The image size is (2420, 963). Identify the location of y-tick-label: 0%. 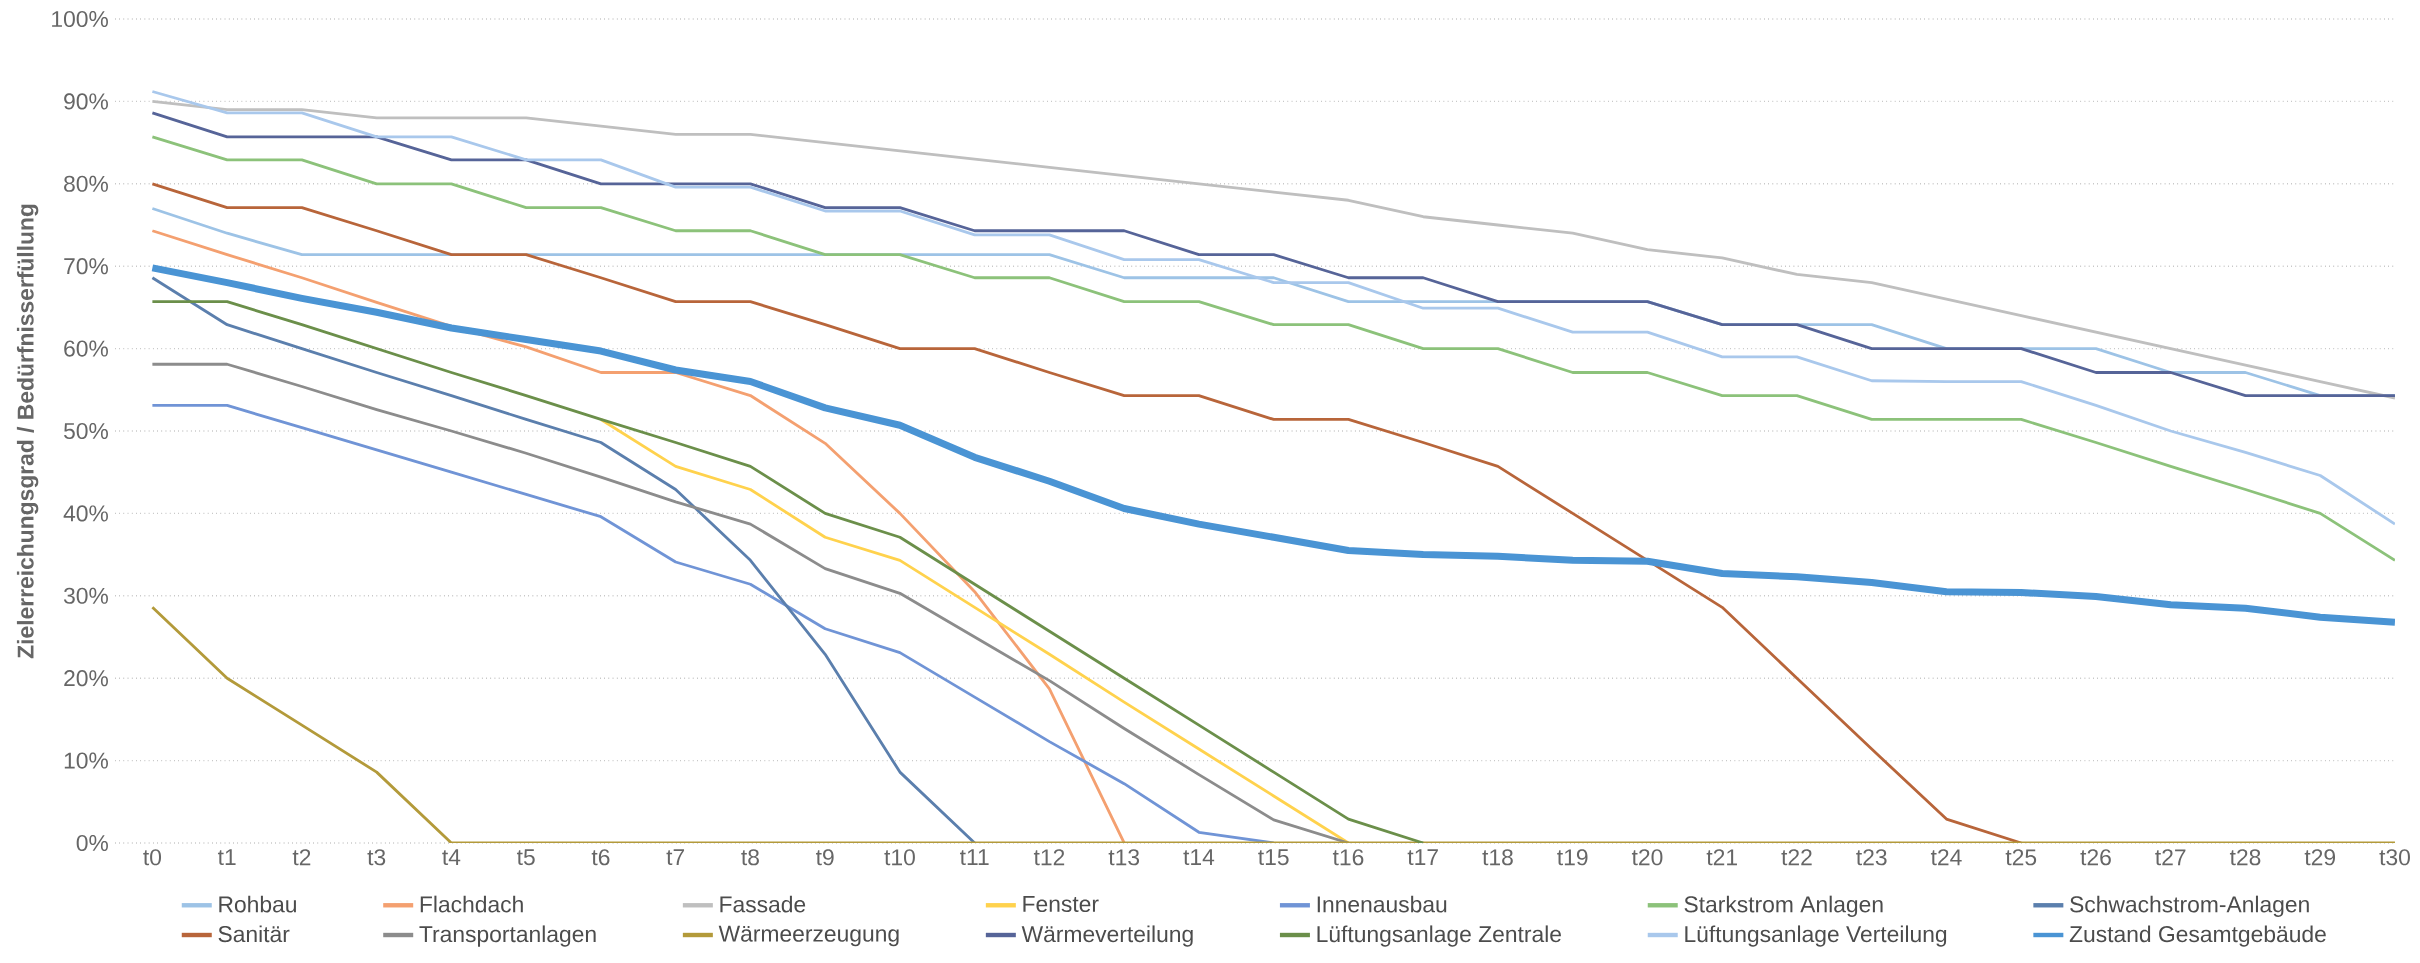
(92, 843).